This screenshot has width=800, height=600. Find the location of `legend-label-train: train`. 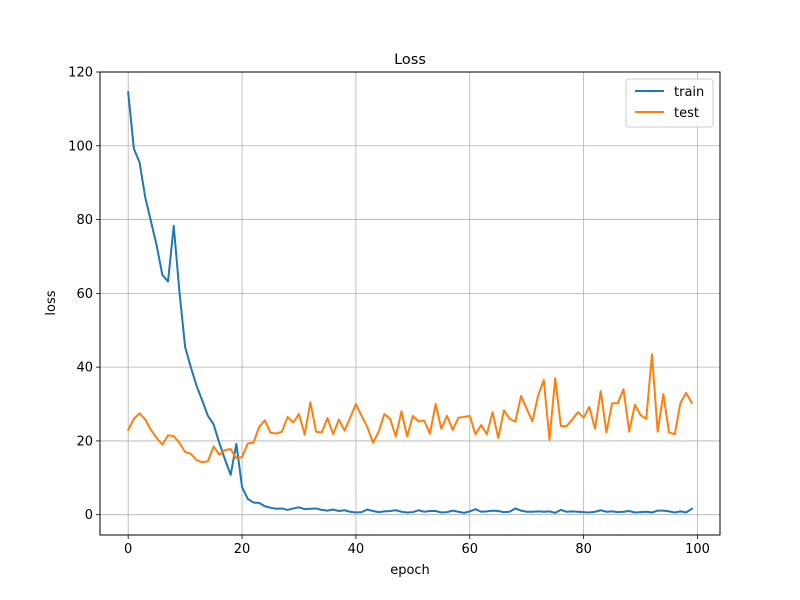

legend-label-train: train is located at coordinates (689, 92).